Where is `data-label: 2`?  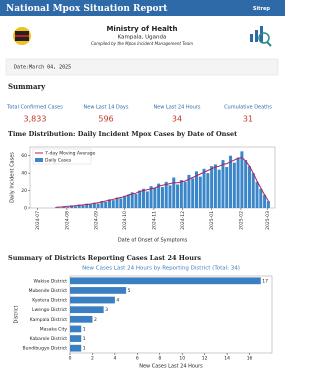 data-label: 2 is located at coordinates (95, 320).